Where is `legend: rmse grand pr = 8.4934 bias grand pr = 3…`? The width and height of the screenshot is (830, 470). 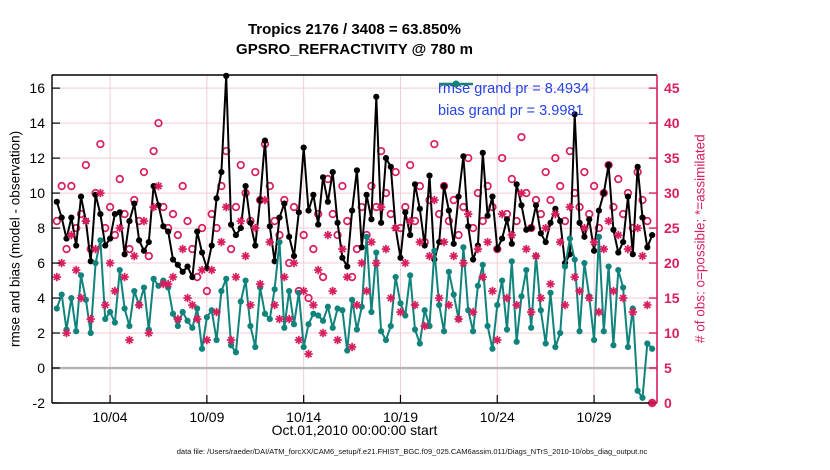 legend: rmse grand pr = 8.4934 bias grand pr = 3… is located at coordinates (513, 100).